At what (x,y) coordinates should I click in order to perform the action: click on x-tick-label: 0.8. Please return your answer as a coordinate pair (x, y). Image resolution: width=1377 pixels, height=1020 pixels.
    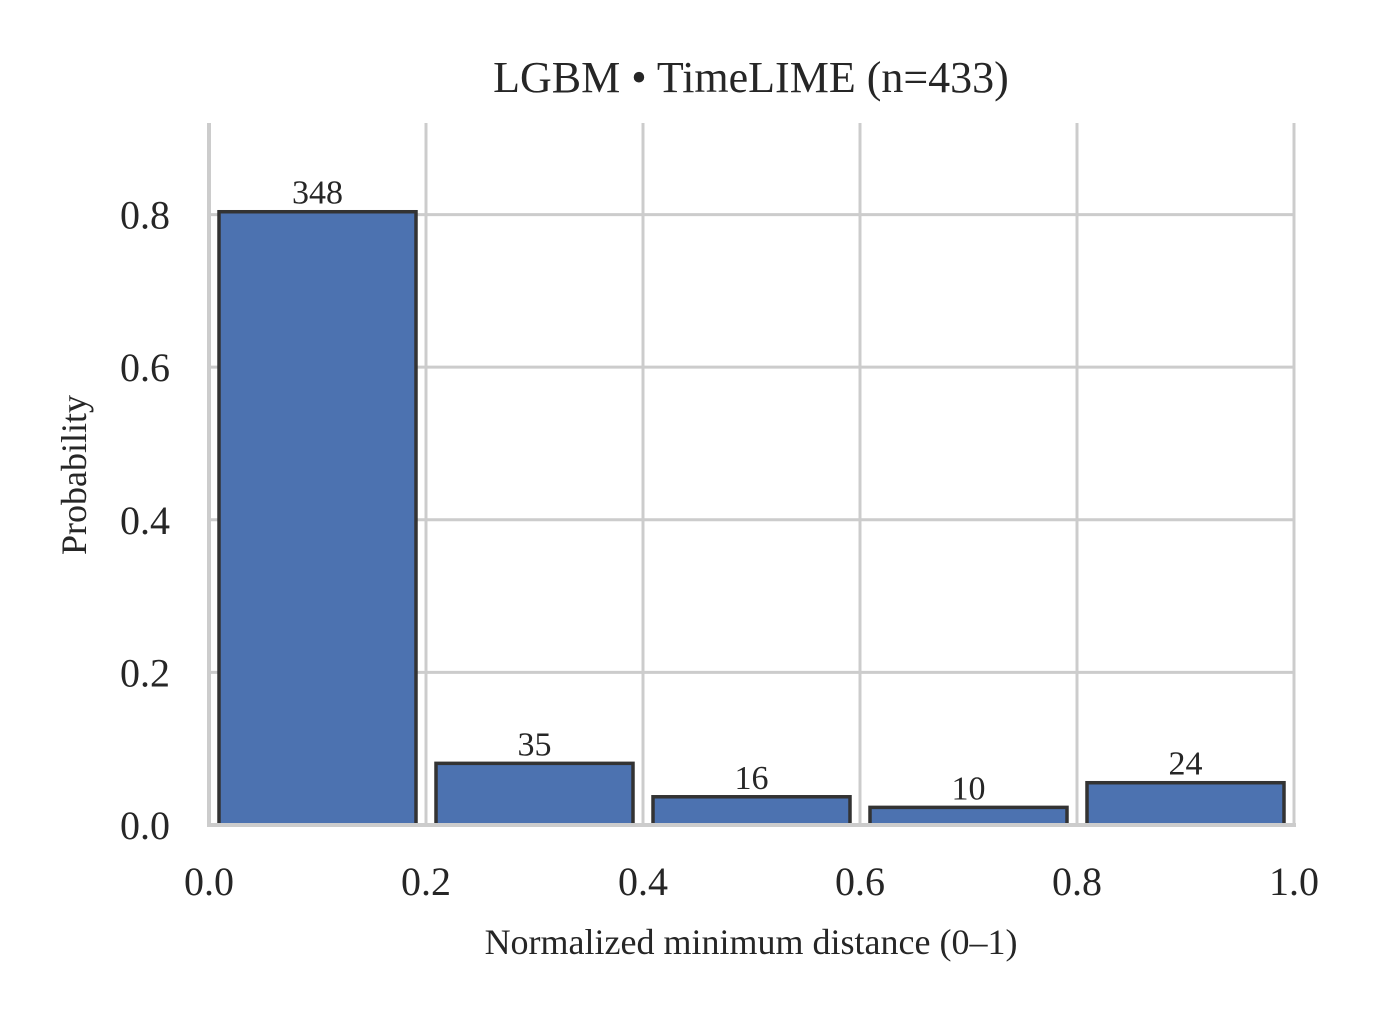
    Looking at the image, I should click on (1077, 881).